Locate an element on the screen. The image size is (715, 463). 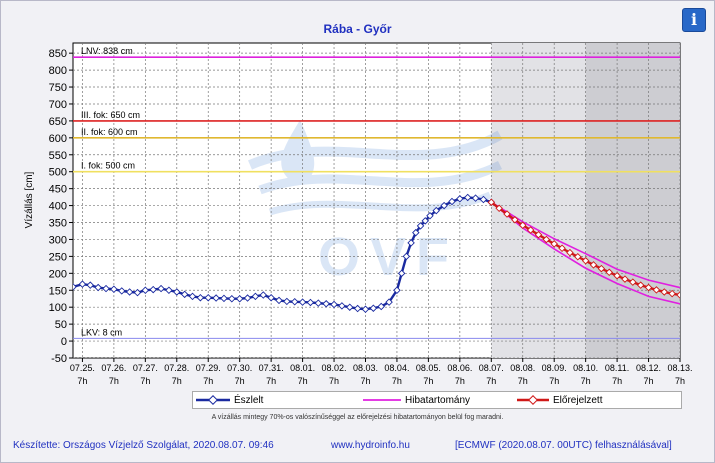
svg-text: OVF is located at coordinates (388, 257).